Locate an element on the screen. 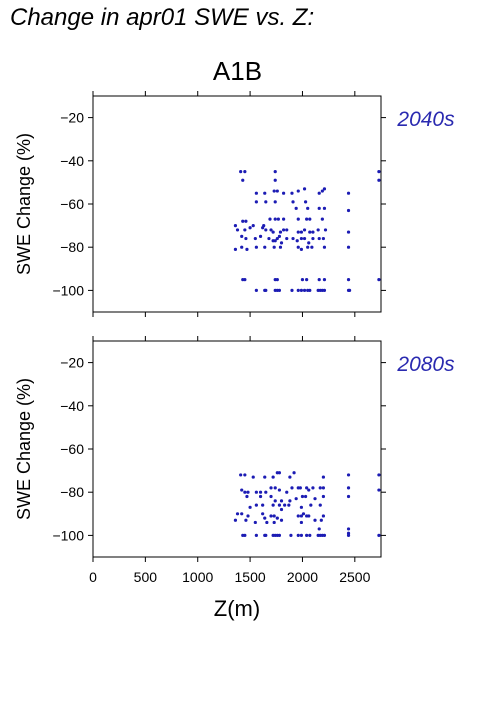  x-tick-label: 2500 is located at coordinates (354, 577).